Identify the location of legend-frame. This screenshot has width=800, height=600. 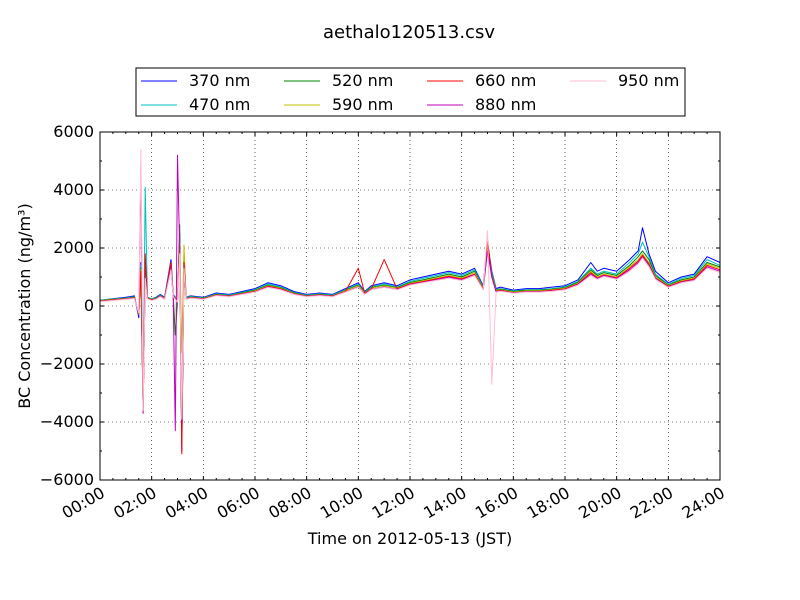
(410, 92).